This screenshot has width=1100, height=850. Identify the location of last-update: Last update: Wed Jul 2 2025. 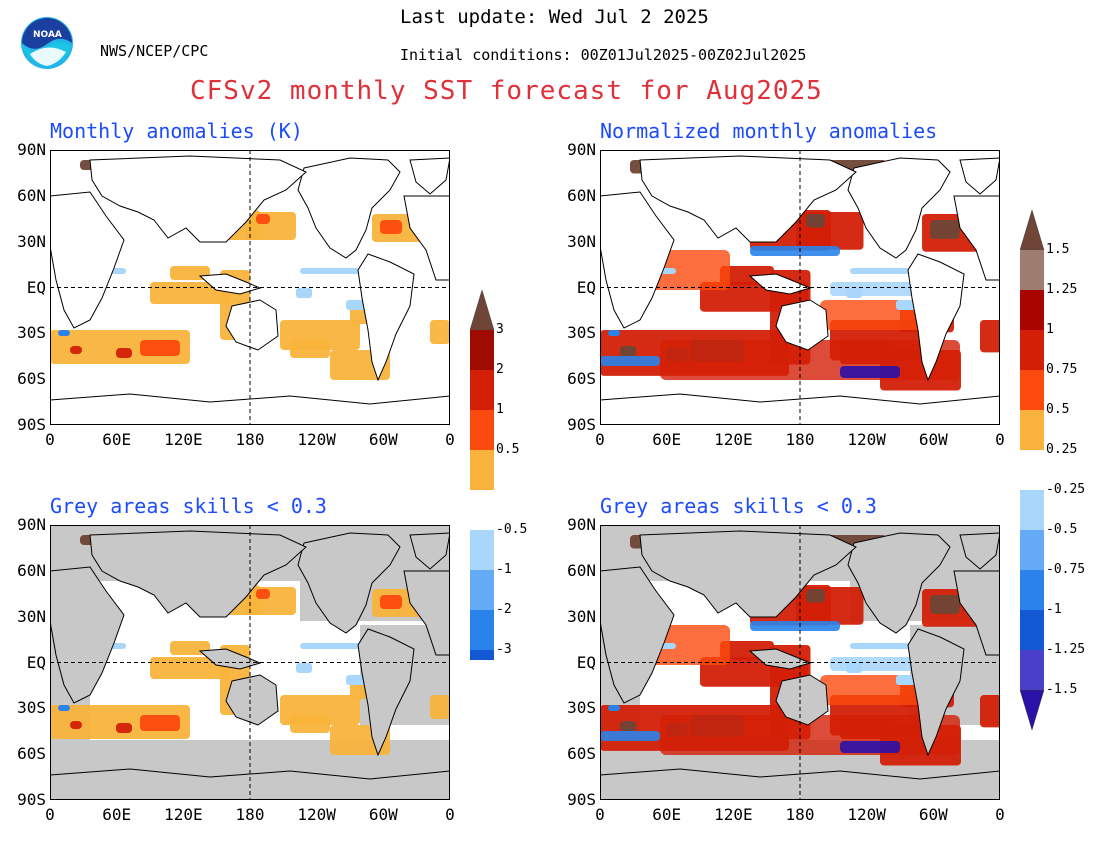
(554, 17).